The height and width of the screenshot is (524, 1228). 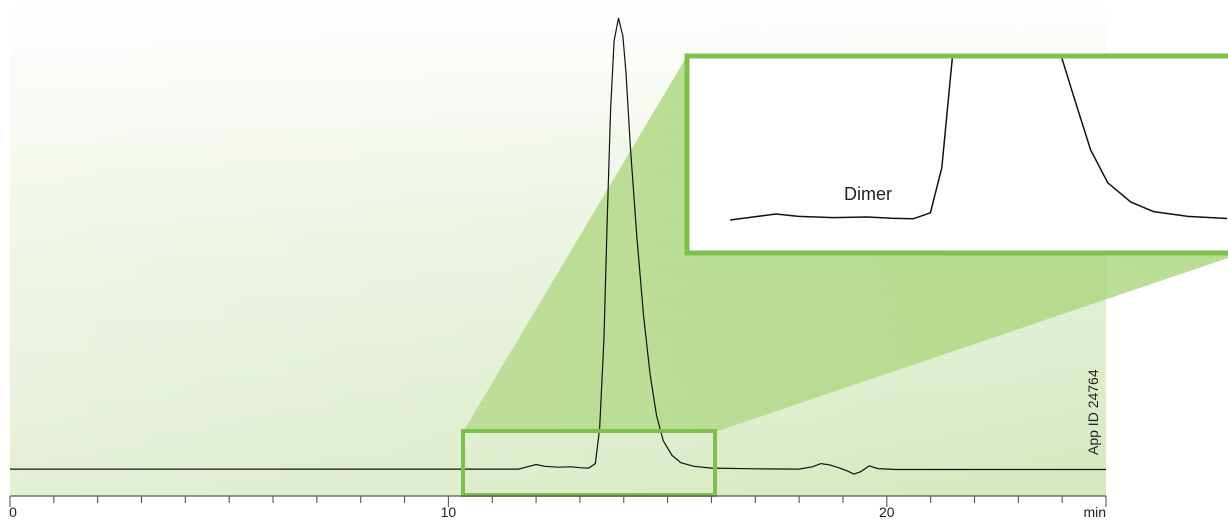 What do you see at coordinates (449, 512) in the screenshot?
I see `x-tick-label: 10` at bounding box center [449, 512].